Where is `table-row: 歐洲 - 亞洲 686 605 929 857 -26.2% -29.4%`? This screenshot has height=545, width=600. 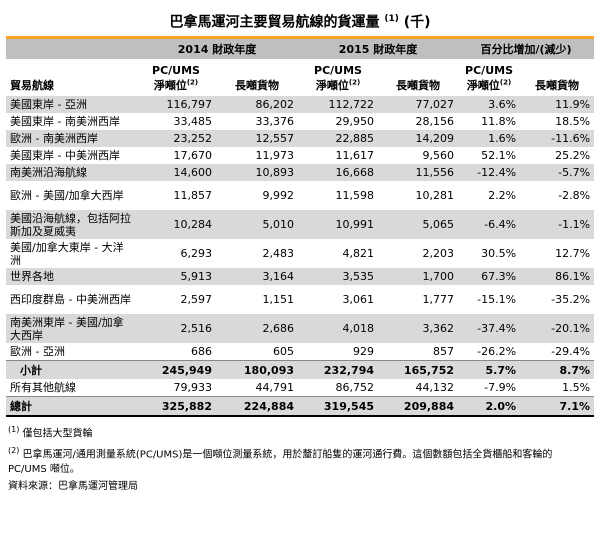
table-row: 歐洲 - 亞洲 686 605 929 857 -26.2% -29.4% is located at coordinates (300, 352).